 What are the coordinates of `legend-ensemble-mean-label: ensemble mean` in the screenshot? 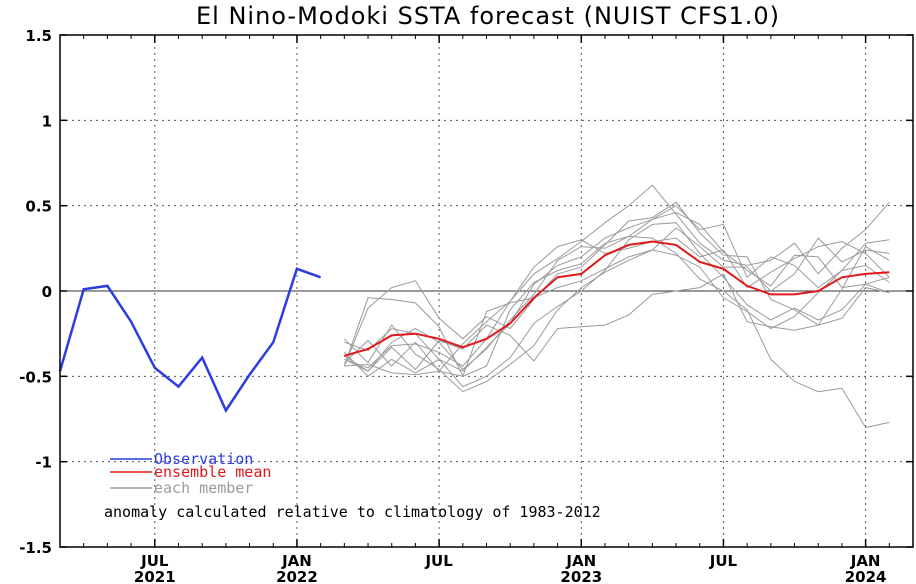 It's located at (212, 472).